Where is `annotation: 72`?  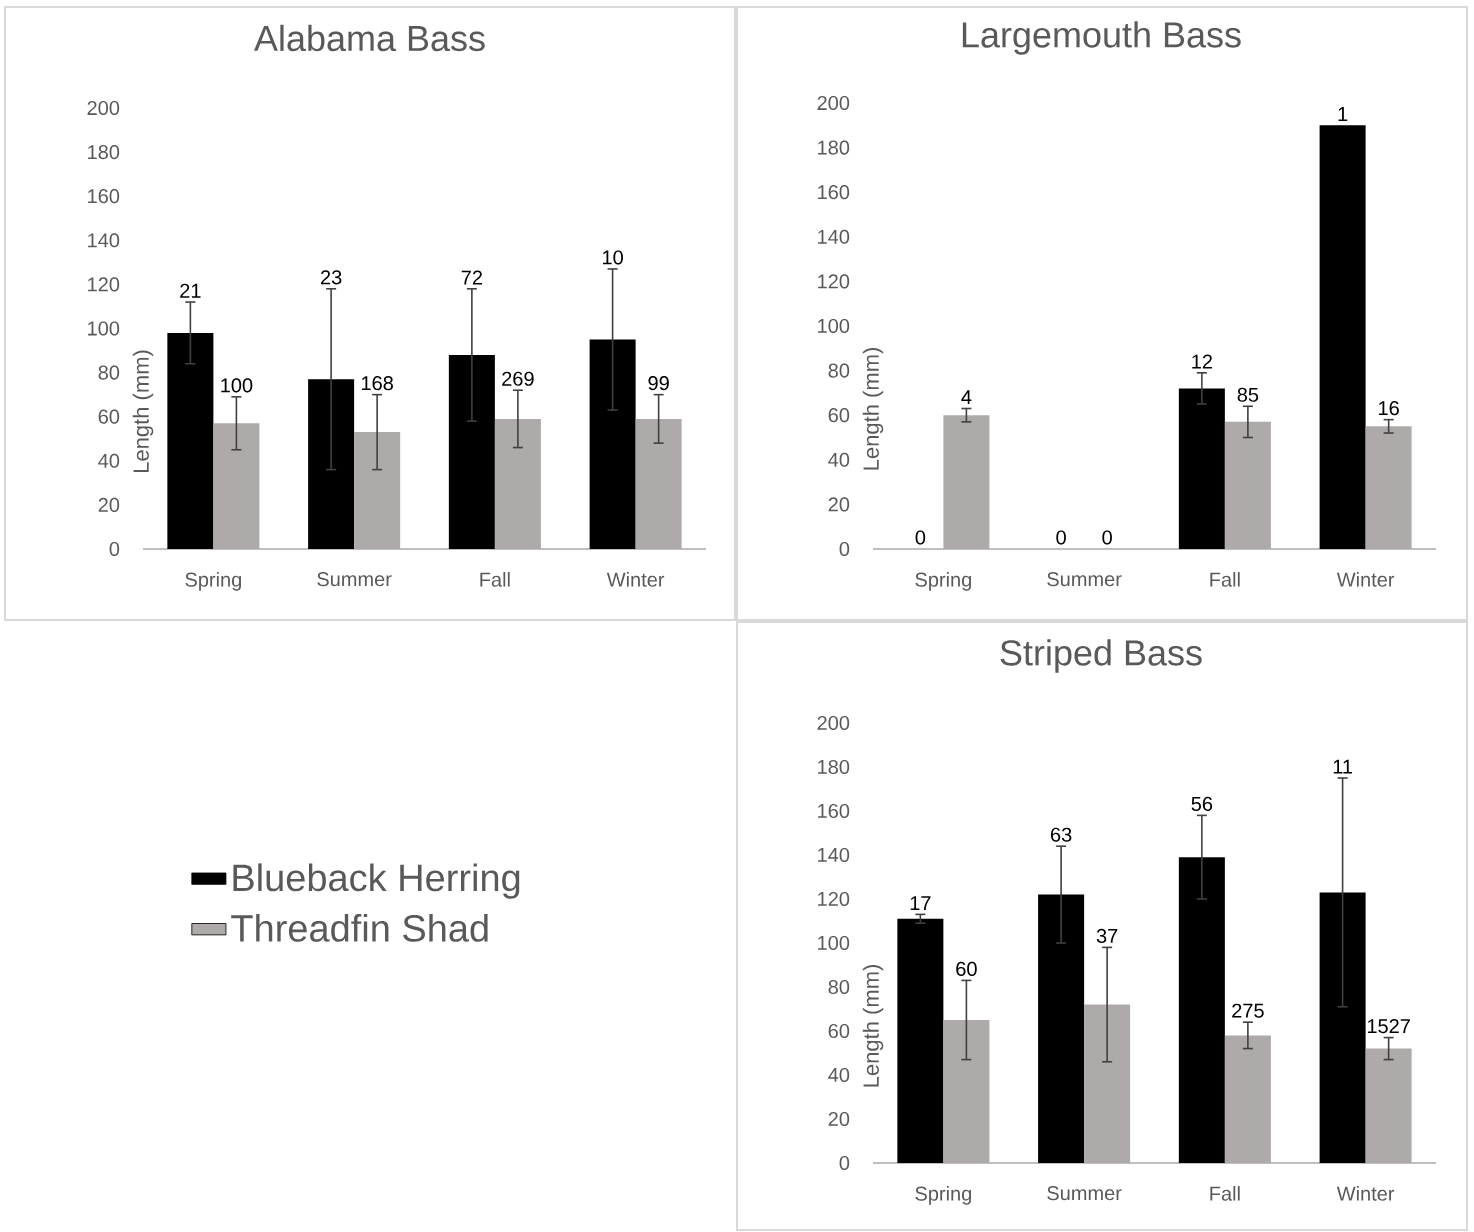 annotation: 72 is located at coordinates (471, 277).